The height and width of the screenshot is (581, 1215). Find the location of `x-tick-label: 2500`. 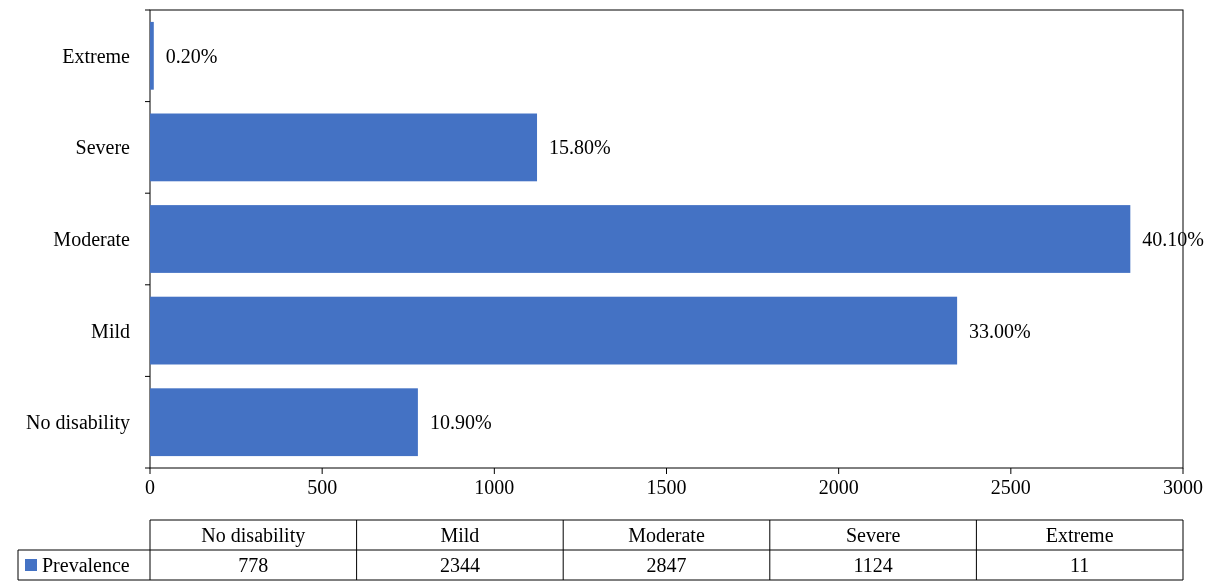

x-tick-label: 2500 is located at coordinates (1010, 487).